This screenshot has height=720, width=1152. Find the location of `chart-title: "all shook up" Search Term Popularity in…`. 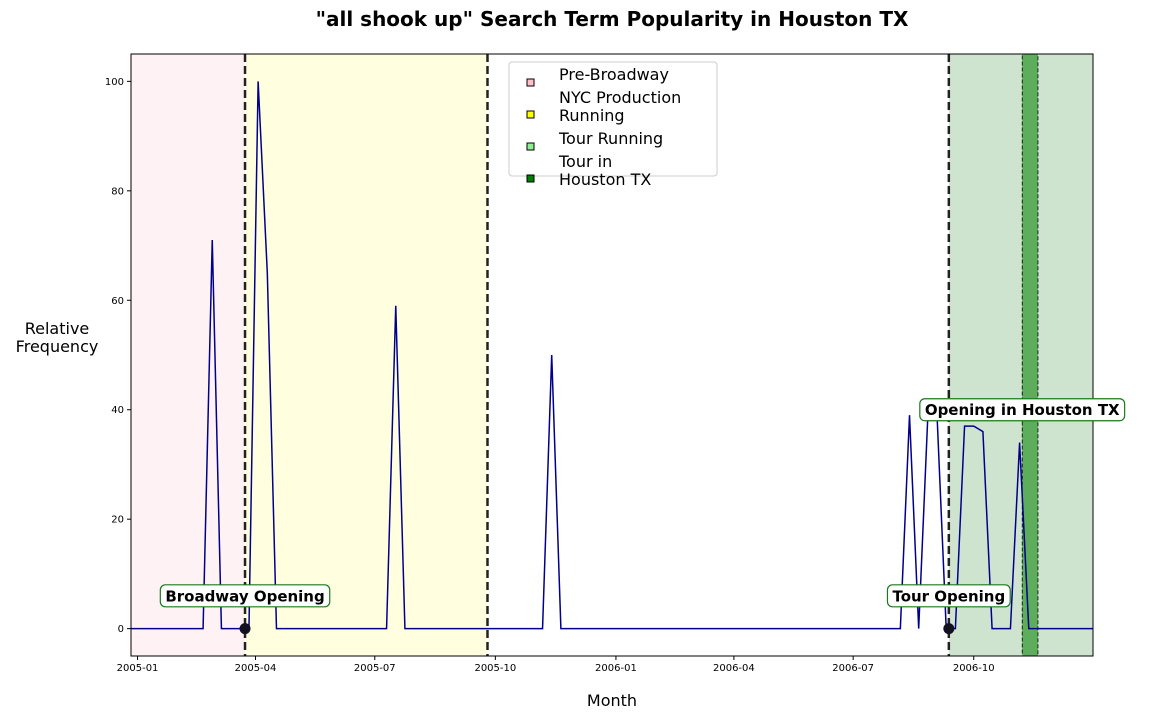

chart-title: "all shook up" Search Term Popularity in… is located at coordinates (612, 19).